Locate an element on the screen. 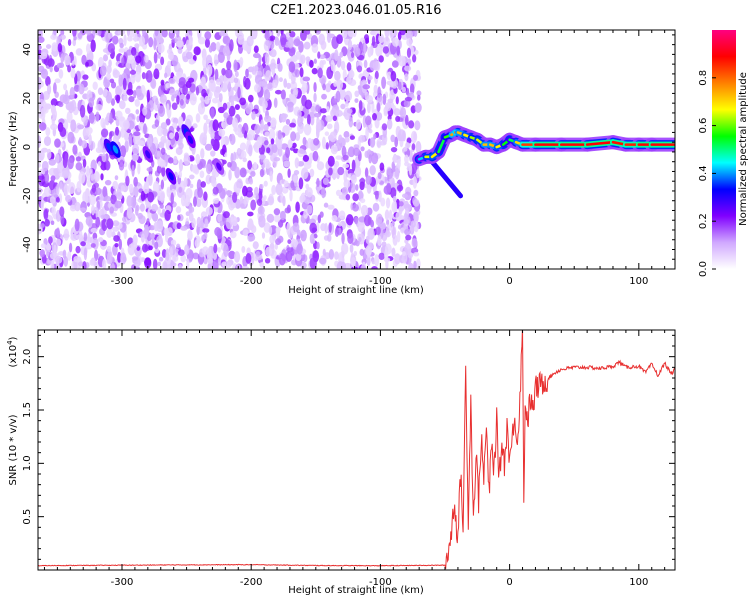  spectrogram-x-tick-label: -300 is located at coordinates (122, 281).